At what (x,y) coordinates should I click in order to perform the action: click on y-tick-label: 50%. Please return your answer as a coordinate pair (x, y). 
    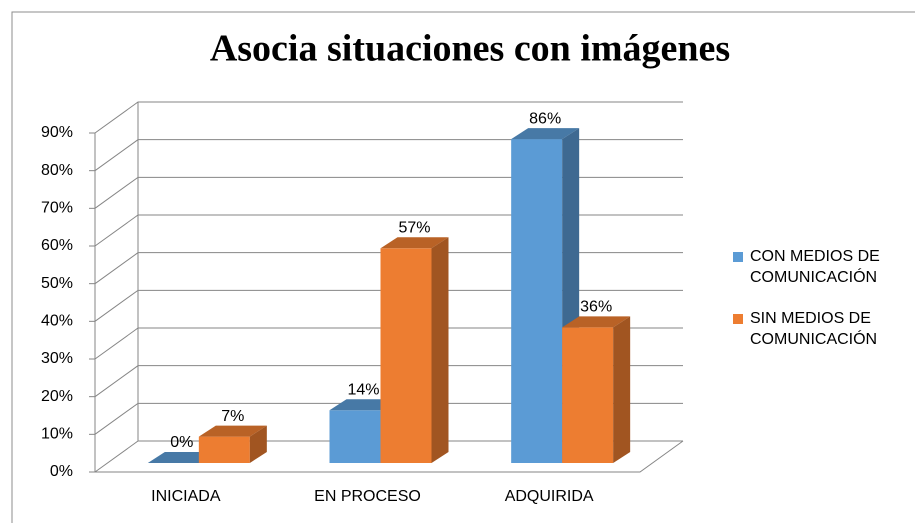
    Looking at the image, I should click on (57, 283).